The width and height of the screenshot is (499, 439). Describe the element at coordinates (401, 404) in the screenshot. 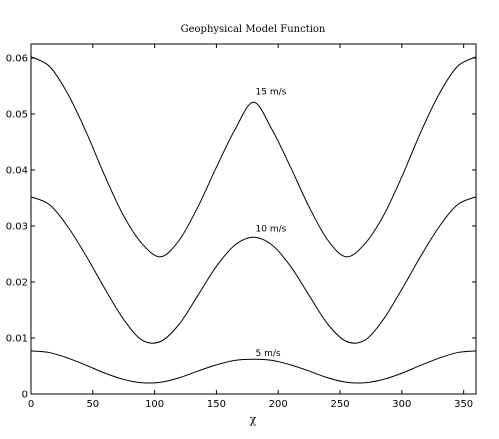

I see `x-tick-label: 300` at that location.